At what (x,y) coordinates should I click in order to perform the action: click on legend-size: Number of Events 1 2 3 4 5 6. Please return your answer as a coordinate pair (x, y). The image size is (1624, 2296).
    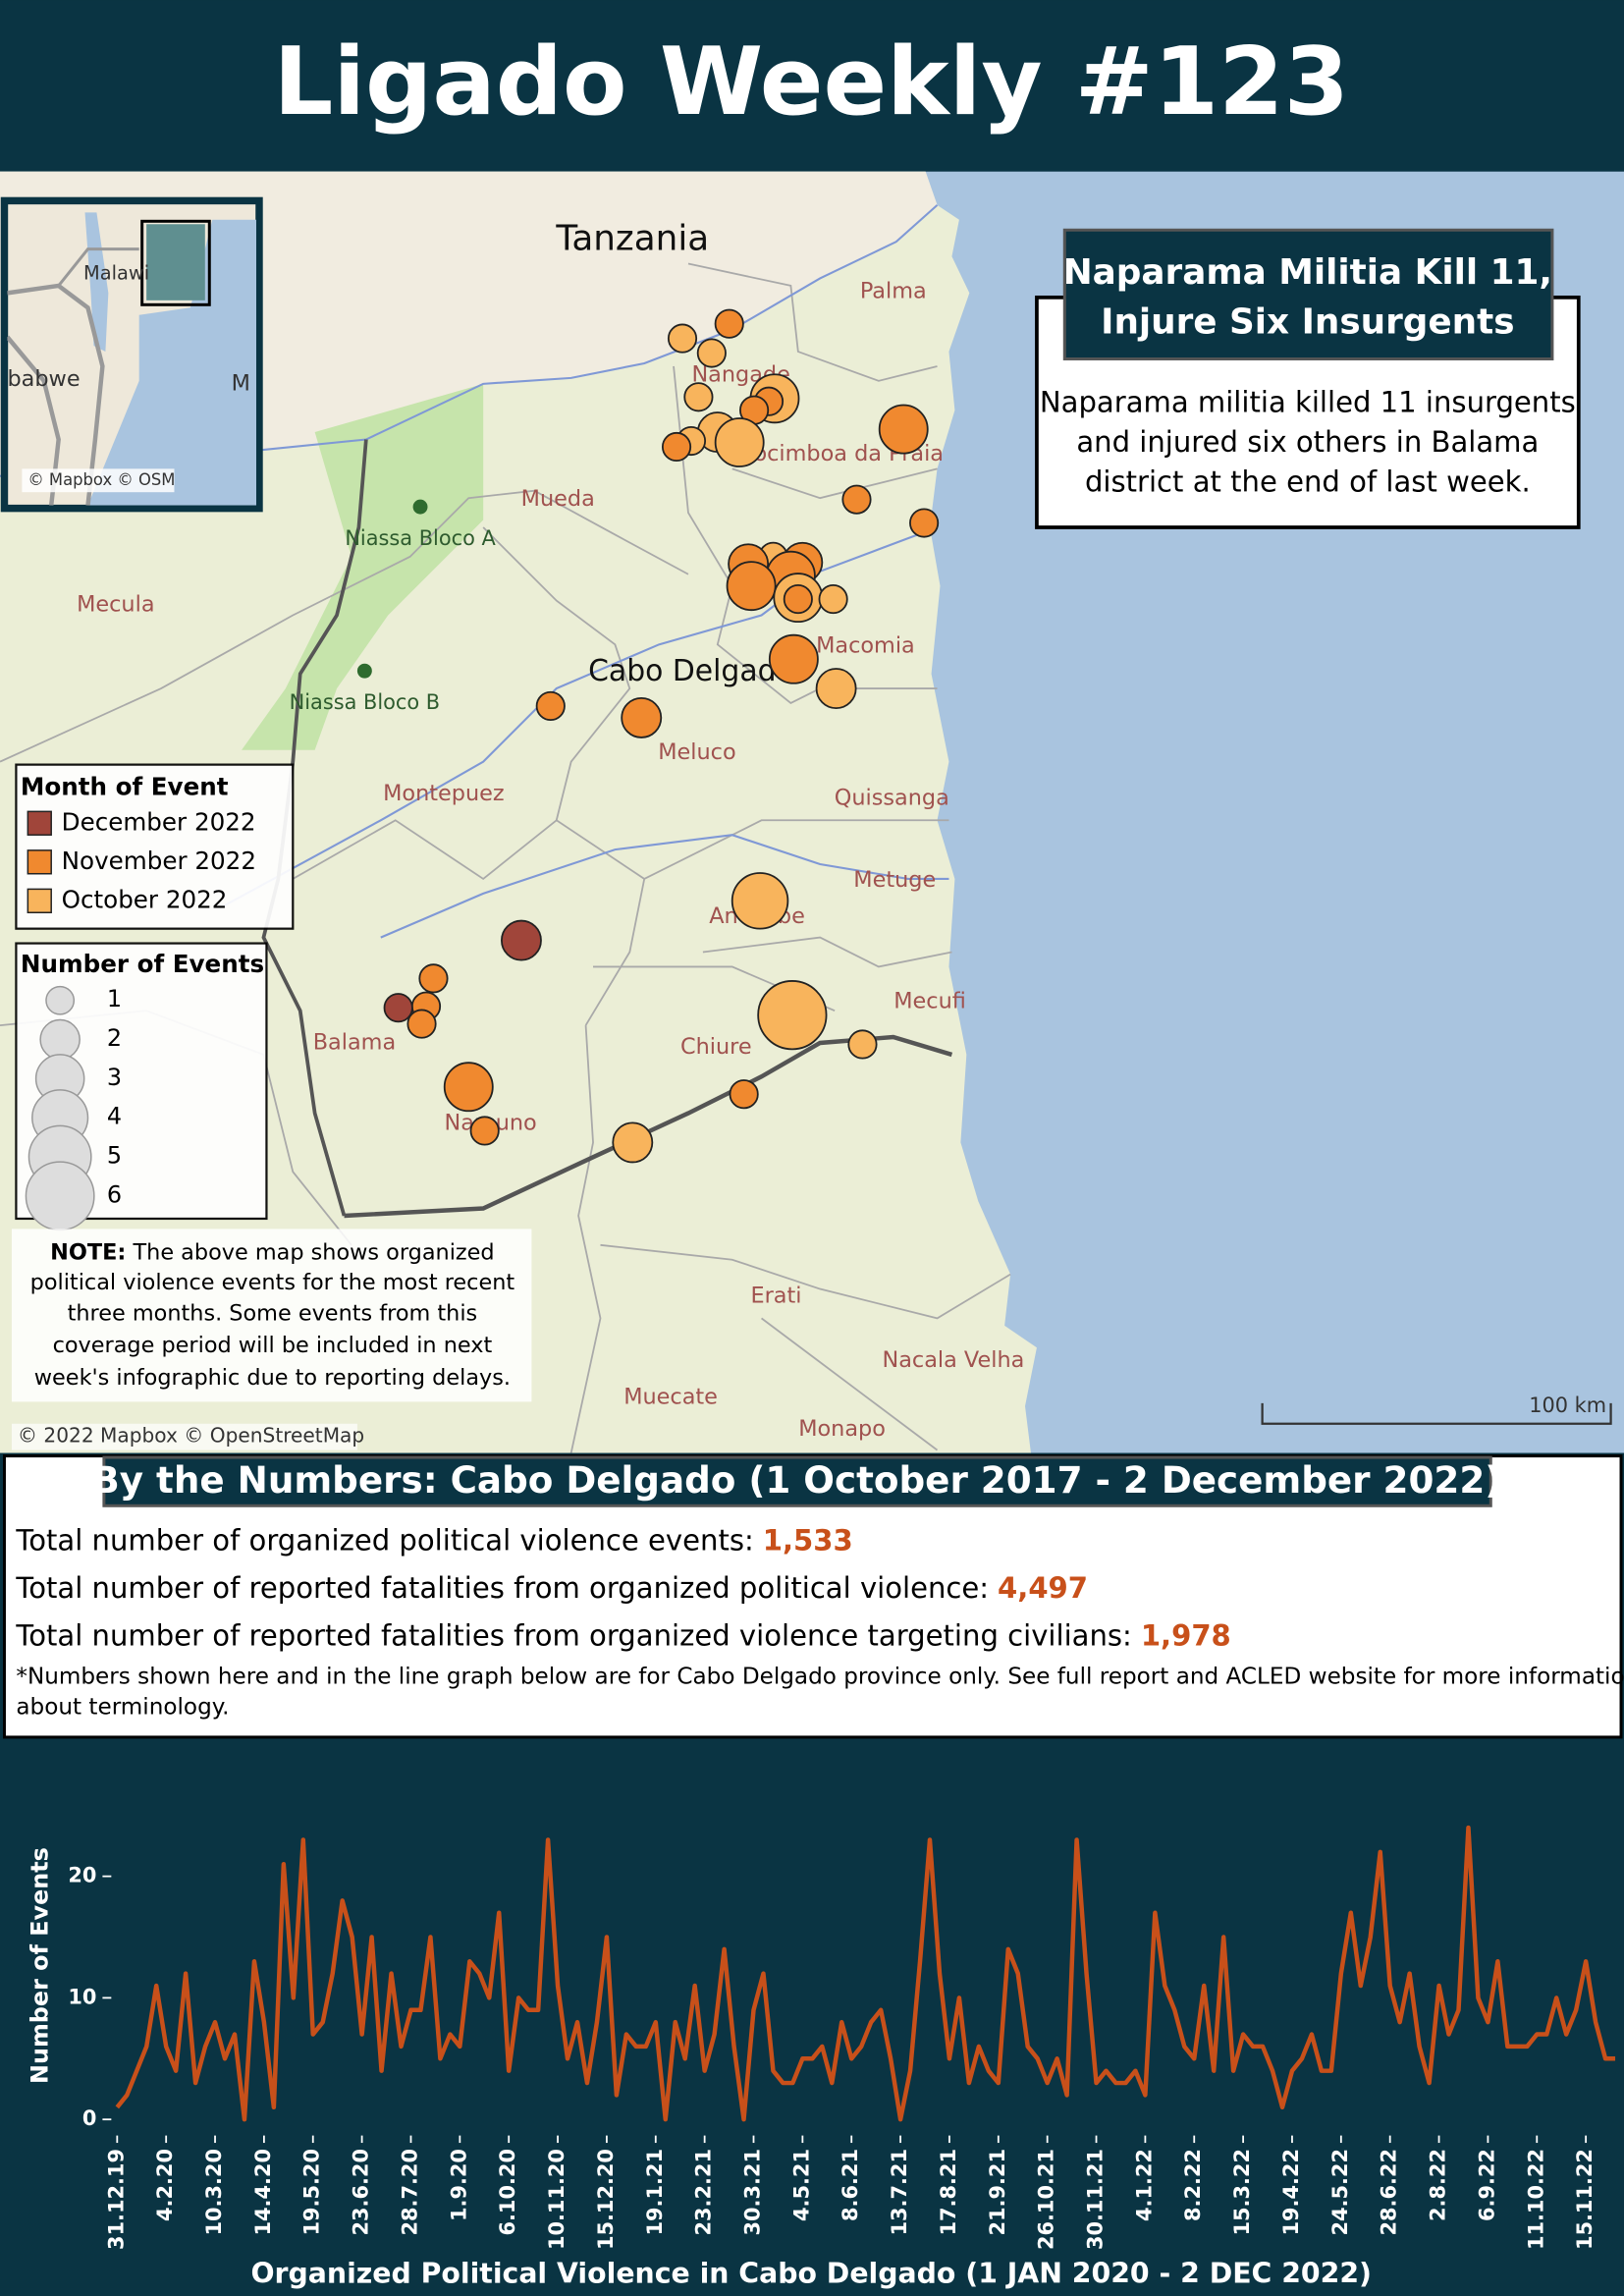
    Looking at the image, I should click on (141, 1086).